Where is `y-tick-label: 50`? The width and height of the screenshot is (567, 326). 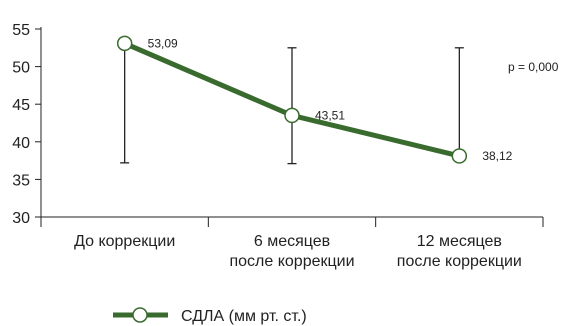 y-tick-label: 50 is located at coordinates (21, 68).